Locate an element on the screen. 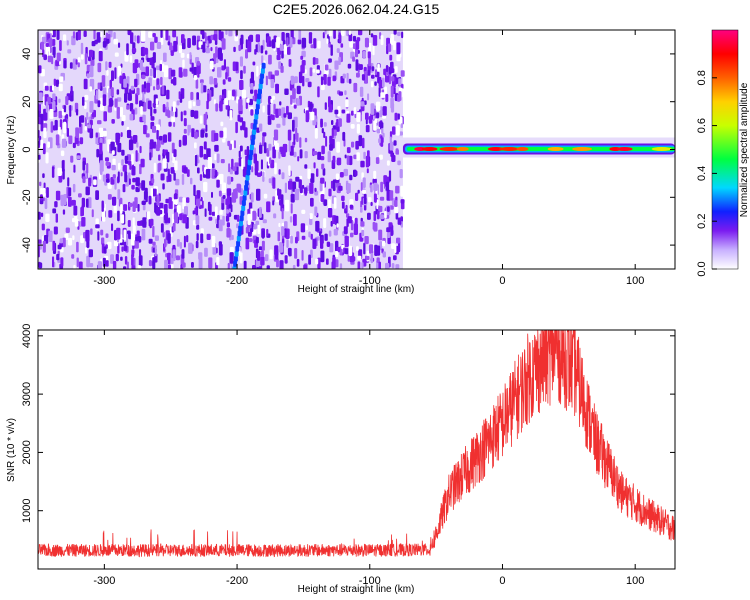 This screenshot has height=600, width=750. y-tick-label: 2000 is located at coordinates (27, 452).